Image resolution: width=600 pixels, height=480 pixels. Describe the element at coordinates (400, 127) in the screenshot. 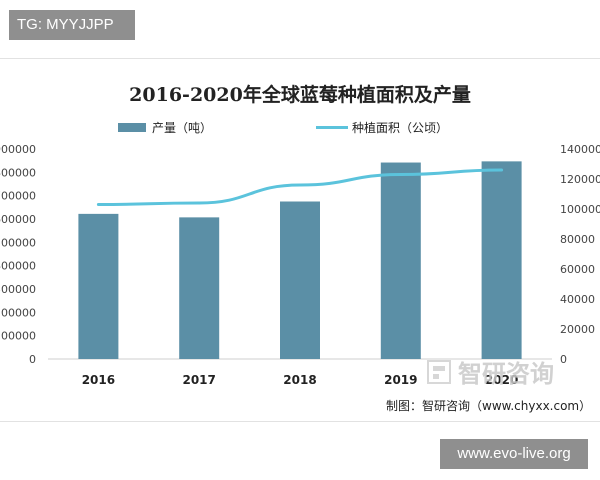

I see `legend-label-area: 种植面积（公顷）` at that location.